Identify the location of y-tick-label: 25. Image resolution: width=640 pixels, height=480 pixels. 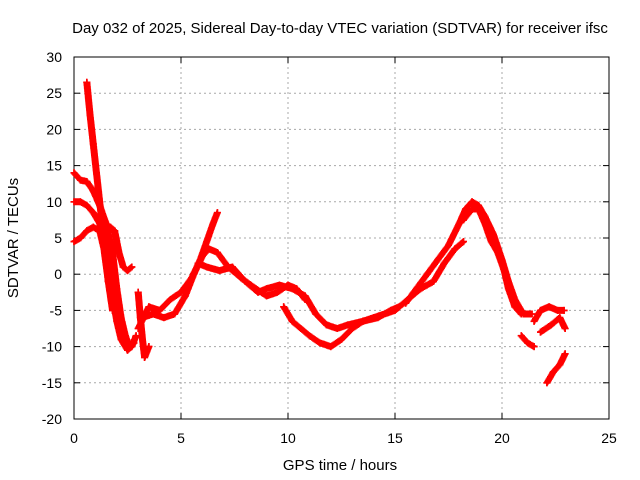
(54, 93).